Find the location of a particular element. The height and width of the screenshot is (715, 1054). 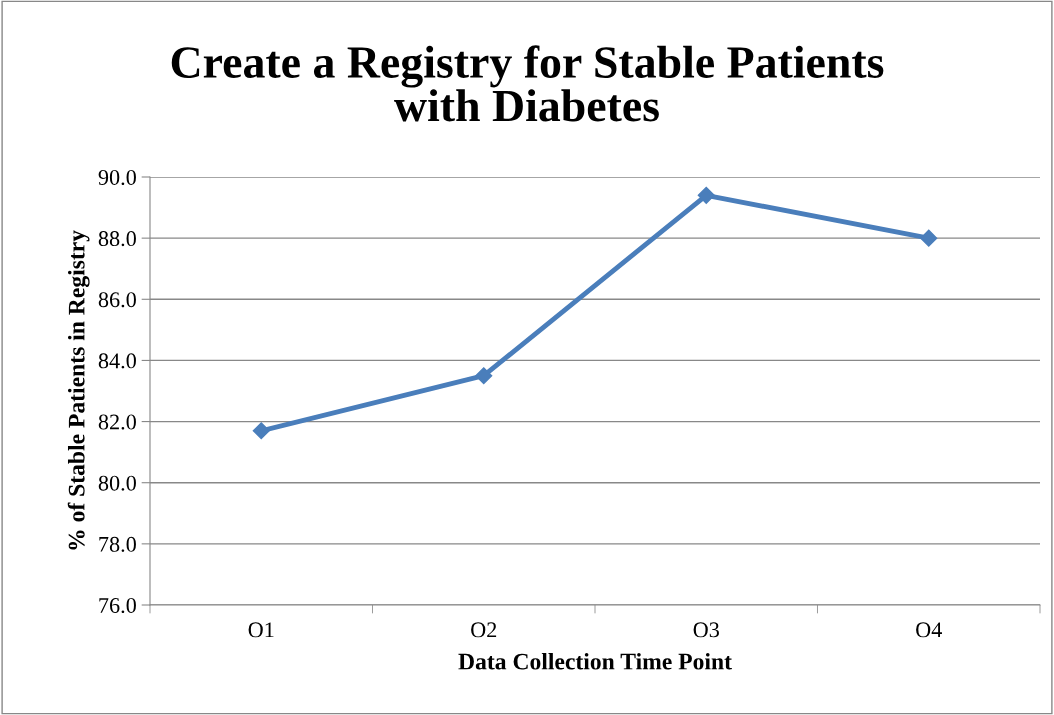

x-tick-label: O1 is located at coordinates (261, 630).